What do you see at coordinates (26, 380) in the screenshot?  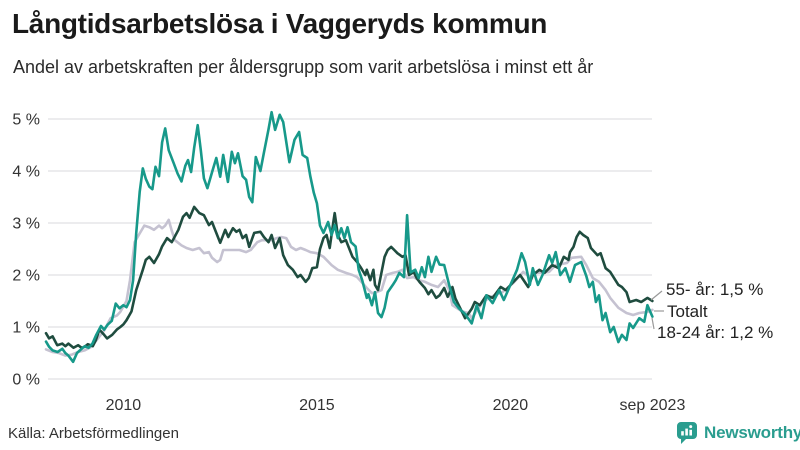 I see `y-tick-label: 0 %` at bounding box center [26, 380].